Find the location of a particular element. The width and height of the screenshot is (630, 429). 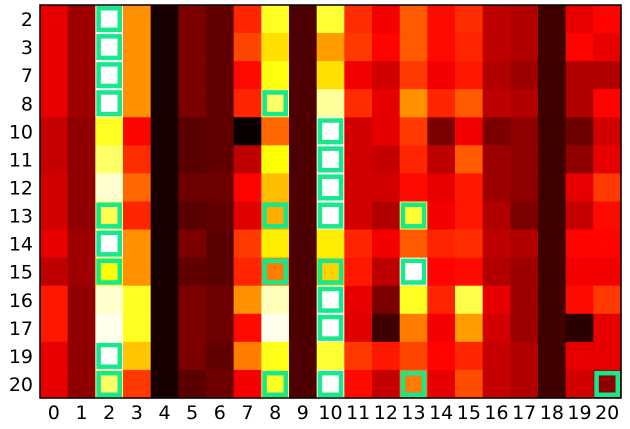

x-tick-label: 6 is located at coordinates (220, 413).